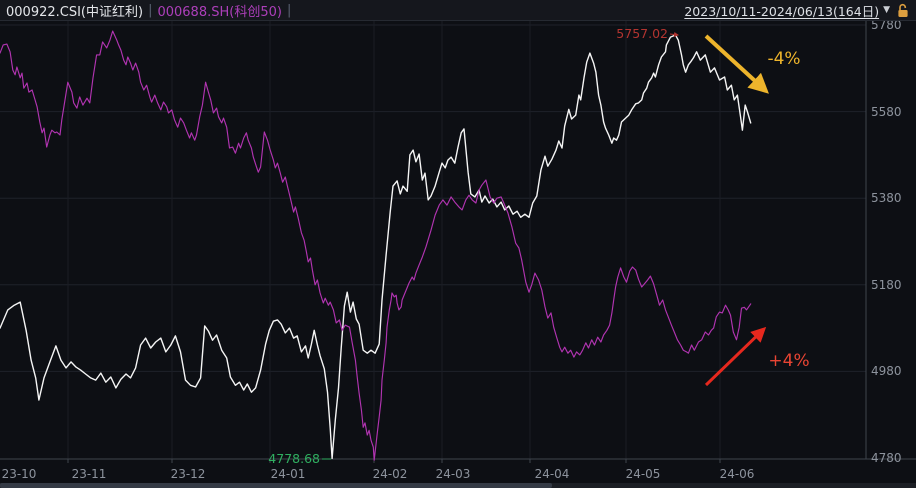  I want to click on x-axis-label: 23-10, so click(19, 474).